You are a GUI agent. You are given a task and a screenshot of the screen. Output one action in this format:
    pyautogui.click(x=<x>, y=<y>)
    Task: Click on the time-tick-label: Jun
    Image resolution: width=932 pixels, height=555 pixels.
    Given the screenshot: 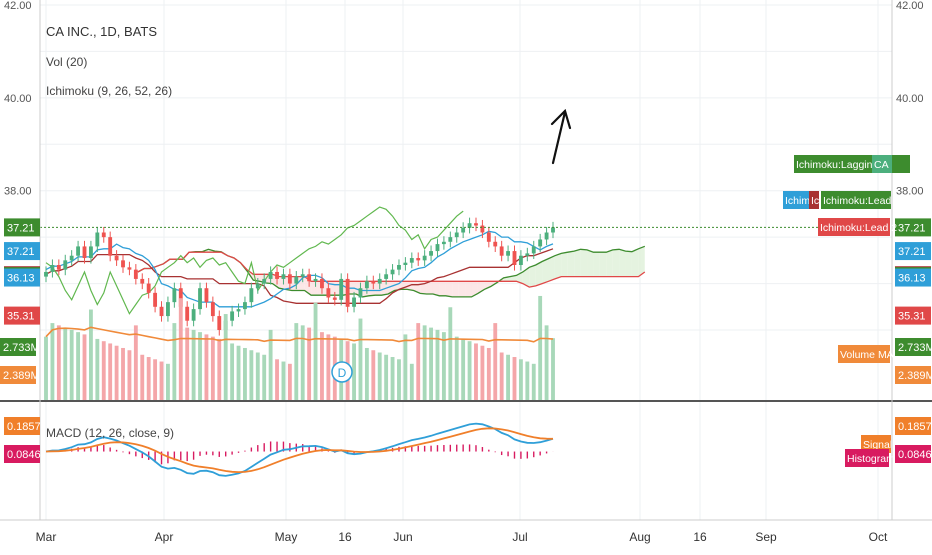 What is the action you would take?
    pyautogui.click(x=402, y=537)
    